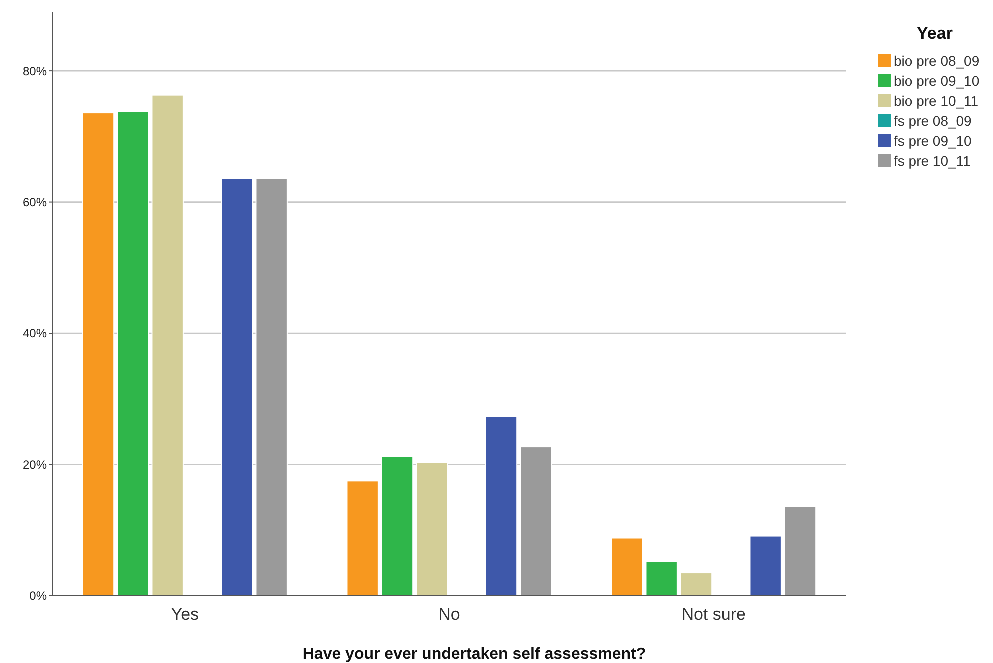  Describe the element at coordinates (35, 71) in the screenshot. I see `y-tick-label: 80%` at that location.